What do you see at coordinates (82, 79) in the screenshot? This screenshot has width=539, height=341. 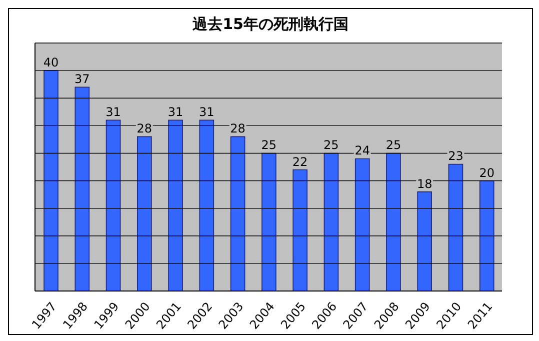 I see `data-label: 37` at bounding box center [82, 79].